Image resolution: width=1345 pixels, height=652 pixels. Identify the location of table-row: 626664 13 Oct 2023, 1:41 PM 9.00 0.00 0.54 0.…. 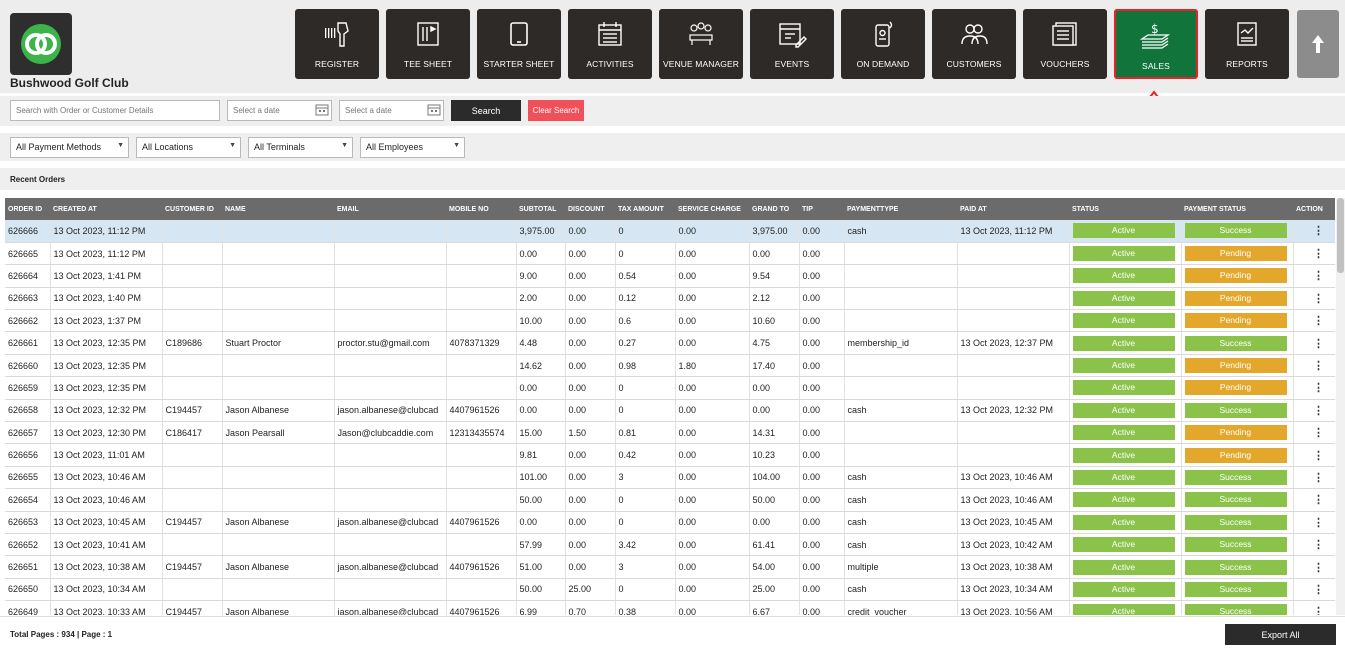
(670, 276).